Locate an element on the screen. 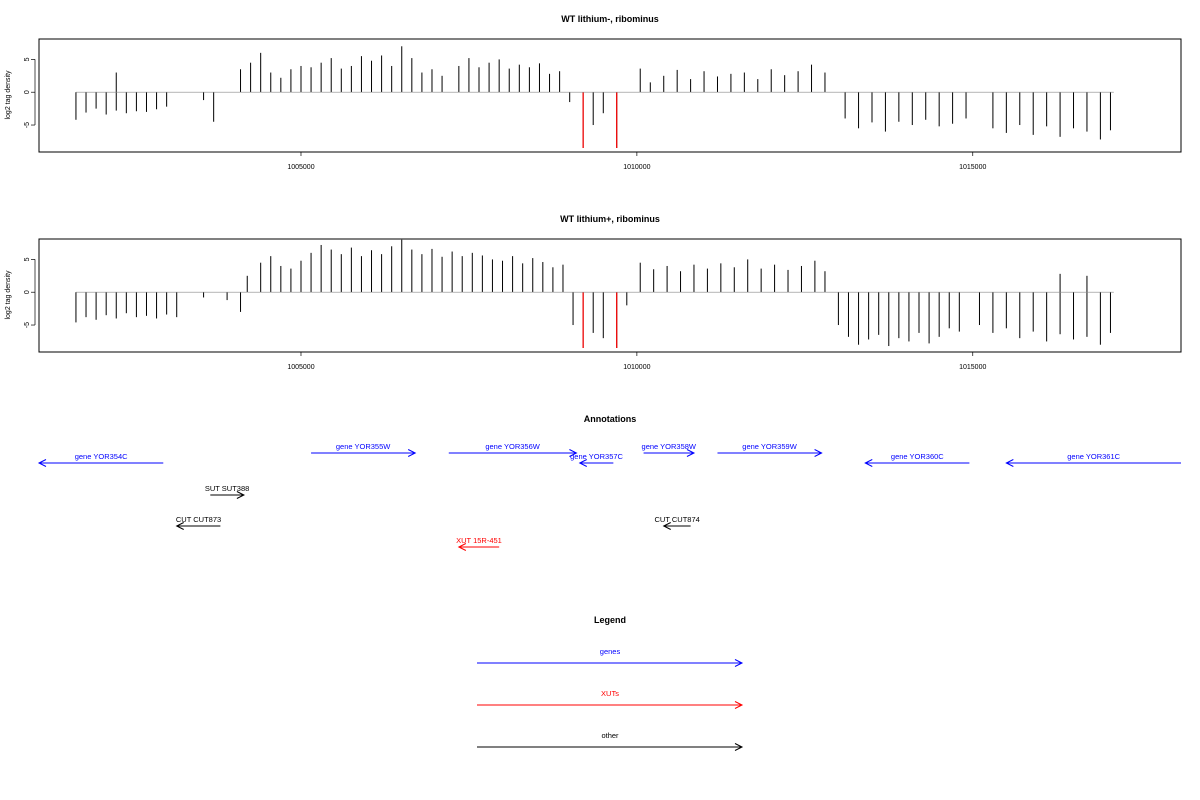  feature-label: SUT SUT388 is located at coordinates (227, 488).